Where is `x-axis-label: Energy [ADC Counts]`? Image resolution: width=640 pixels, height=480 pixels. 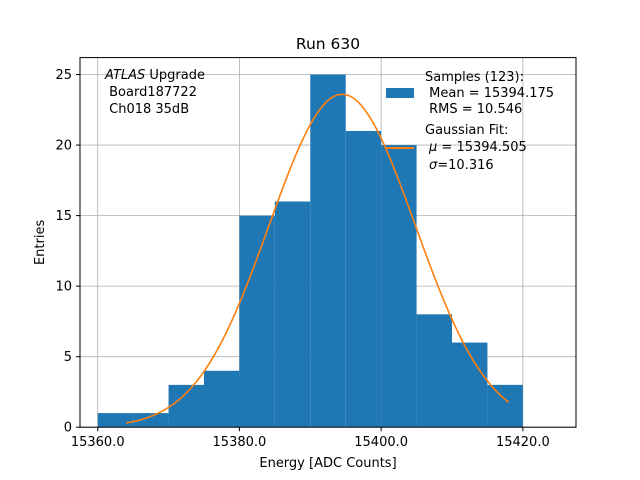 x-axis-label: Energy [ADC Counts] is located at coordinates (327, 463).